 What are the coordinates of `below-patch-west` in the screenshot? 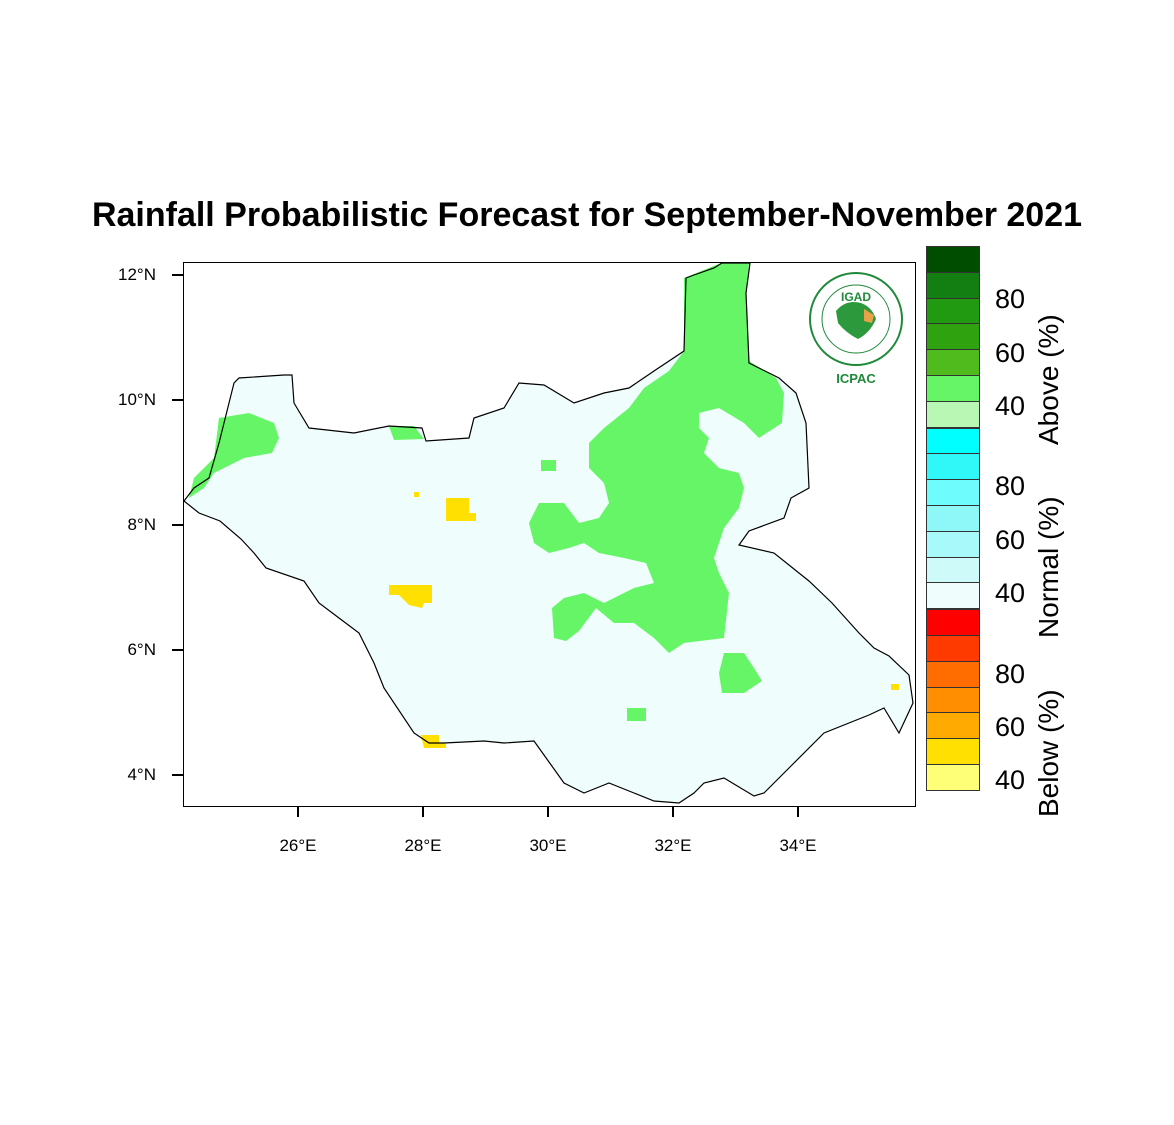 It's located at (410, 596).